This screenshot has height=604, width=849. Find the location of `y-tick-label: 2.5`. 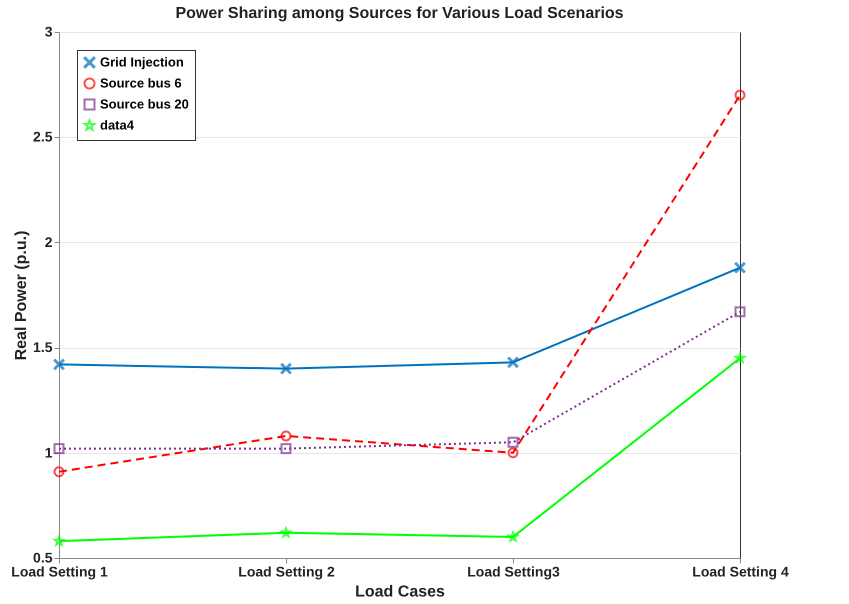

y-tick-label: 2.5 is located at coordinates (43, 136).